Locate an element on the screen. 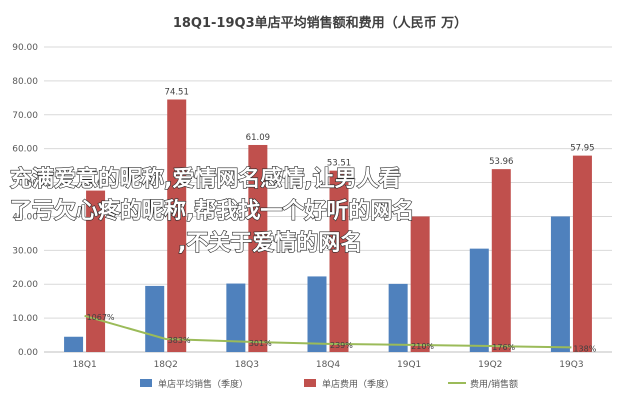 The height and width of the screenshot is (405, 640). data-label-cost-19Q3: 57.95 is located at coordinates (582, 149).